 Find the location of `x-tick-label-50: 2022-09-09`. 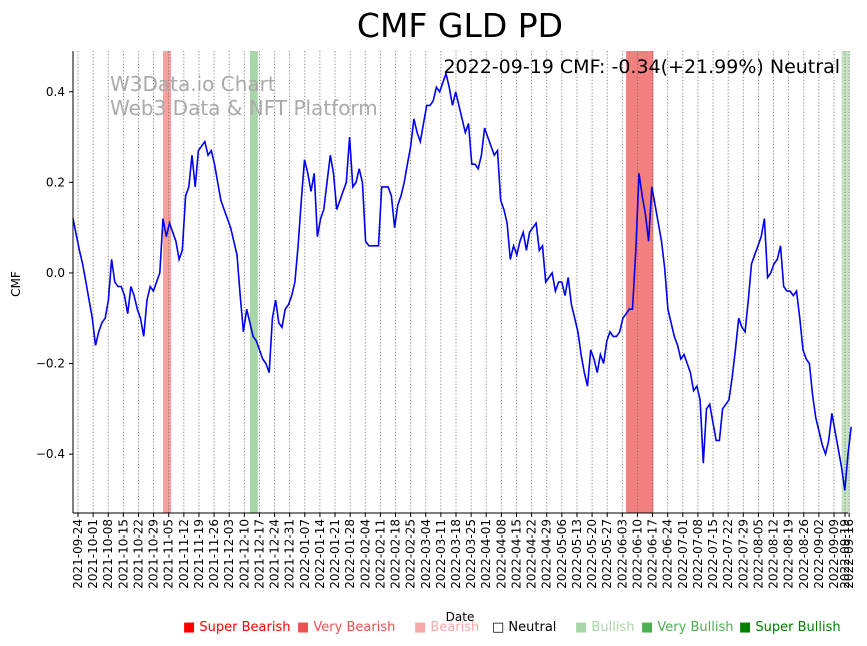

x-tick-label-50: 2022-09-09 is located at coordinates (834, 554).